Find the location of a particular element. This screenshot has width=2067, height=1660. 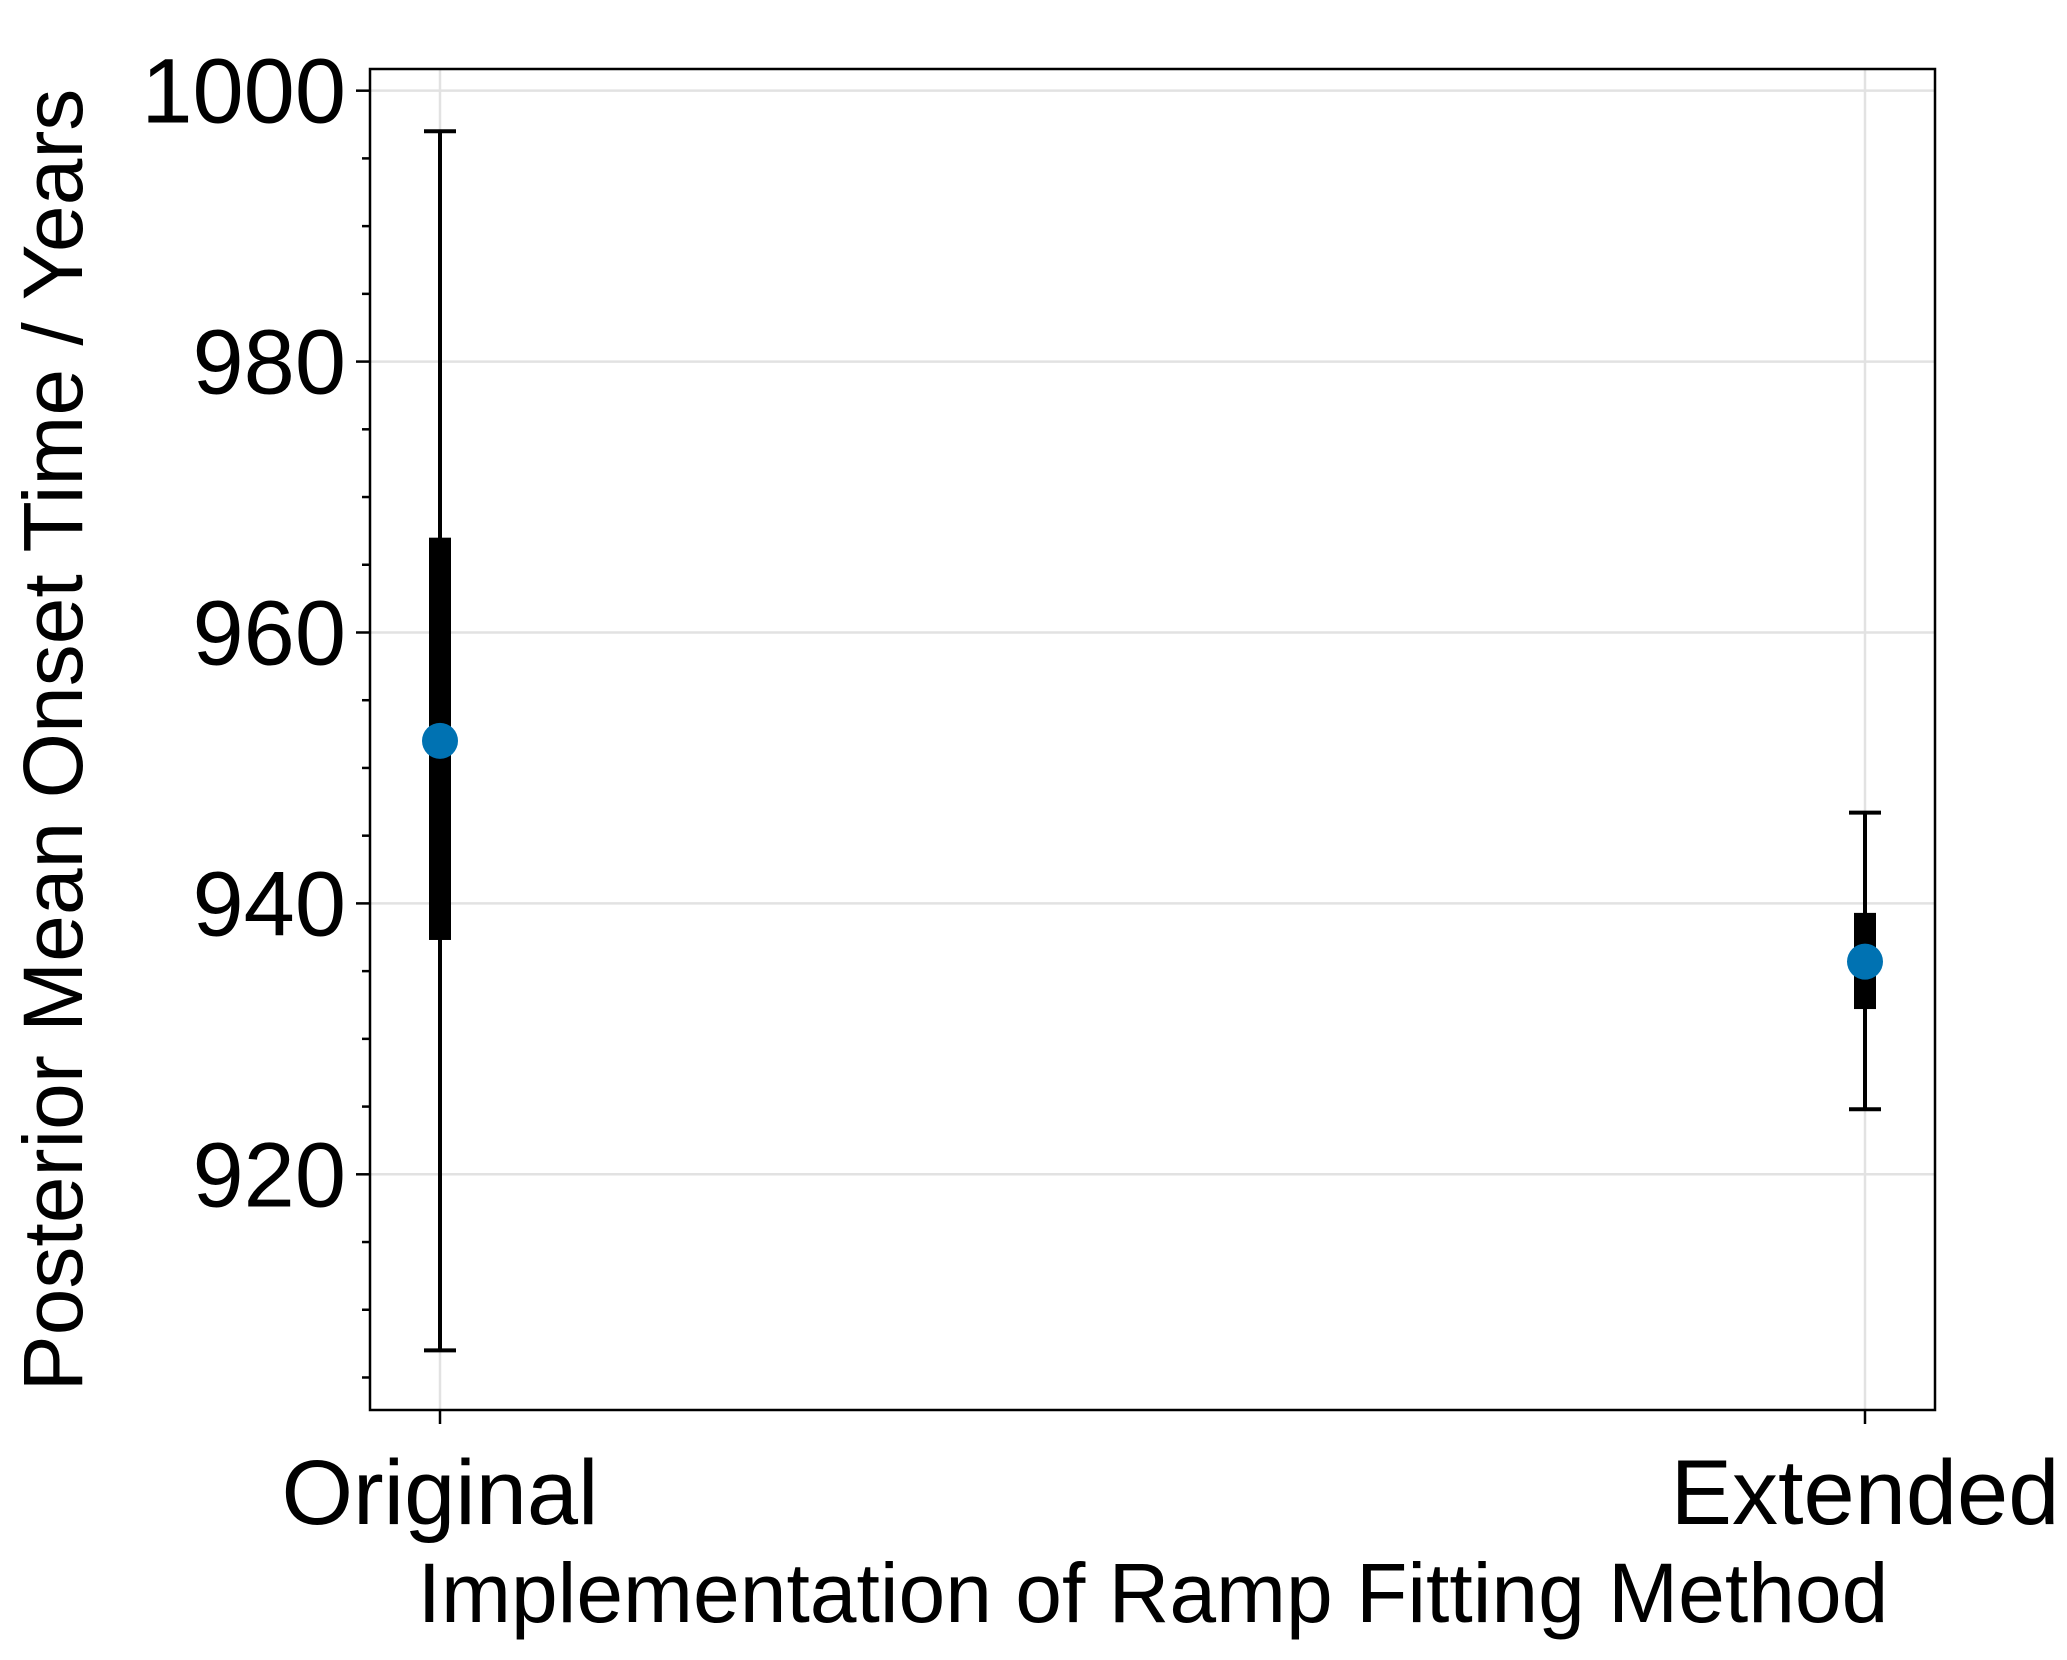

y-tick-label: 980 is located at coordinates (270, 363).